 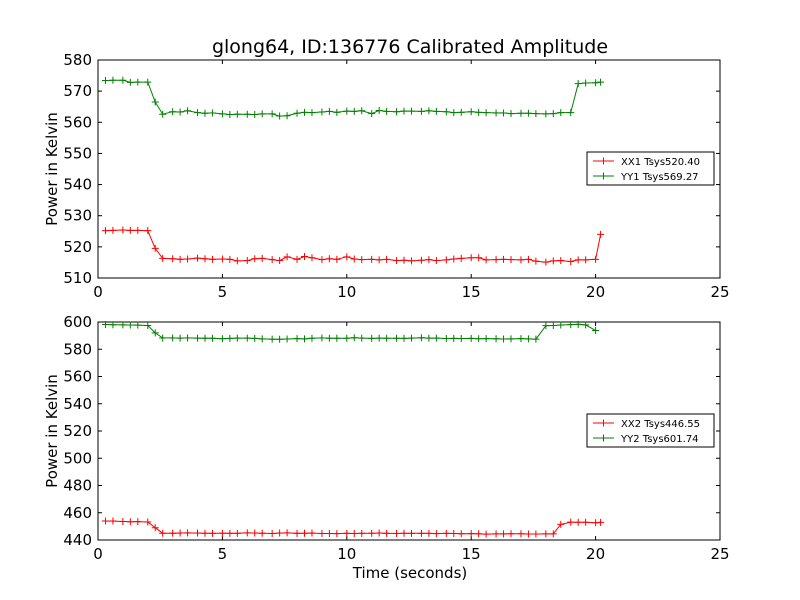 What do you see at coordinates (77, 404) in the screenshot?
I see `bottom-y-tick-label: 540` at bounding box center [77, 404].